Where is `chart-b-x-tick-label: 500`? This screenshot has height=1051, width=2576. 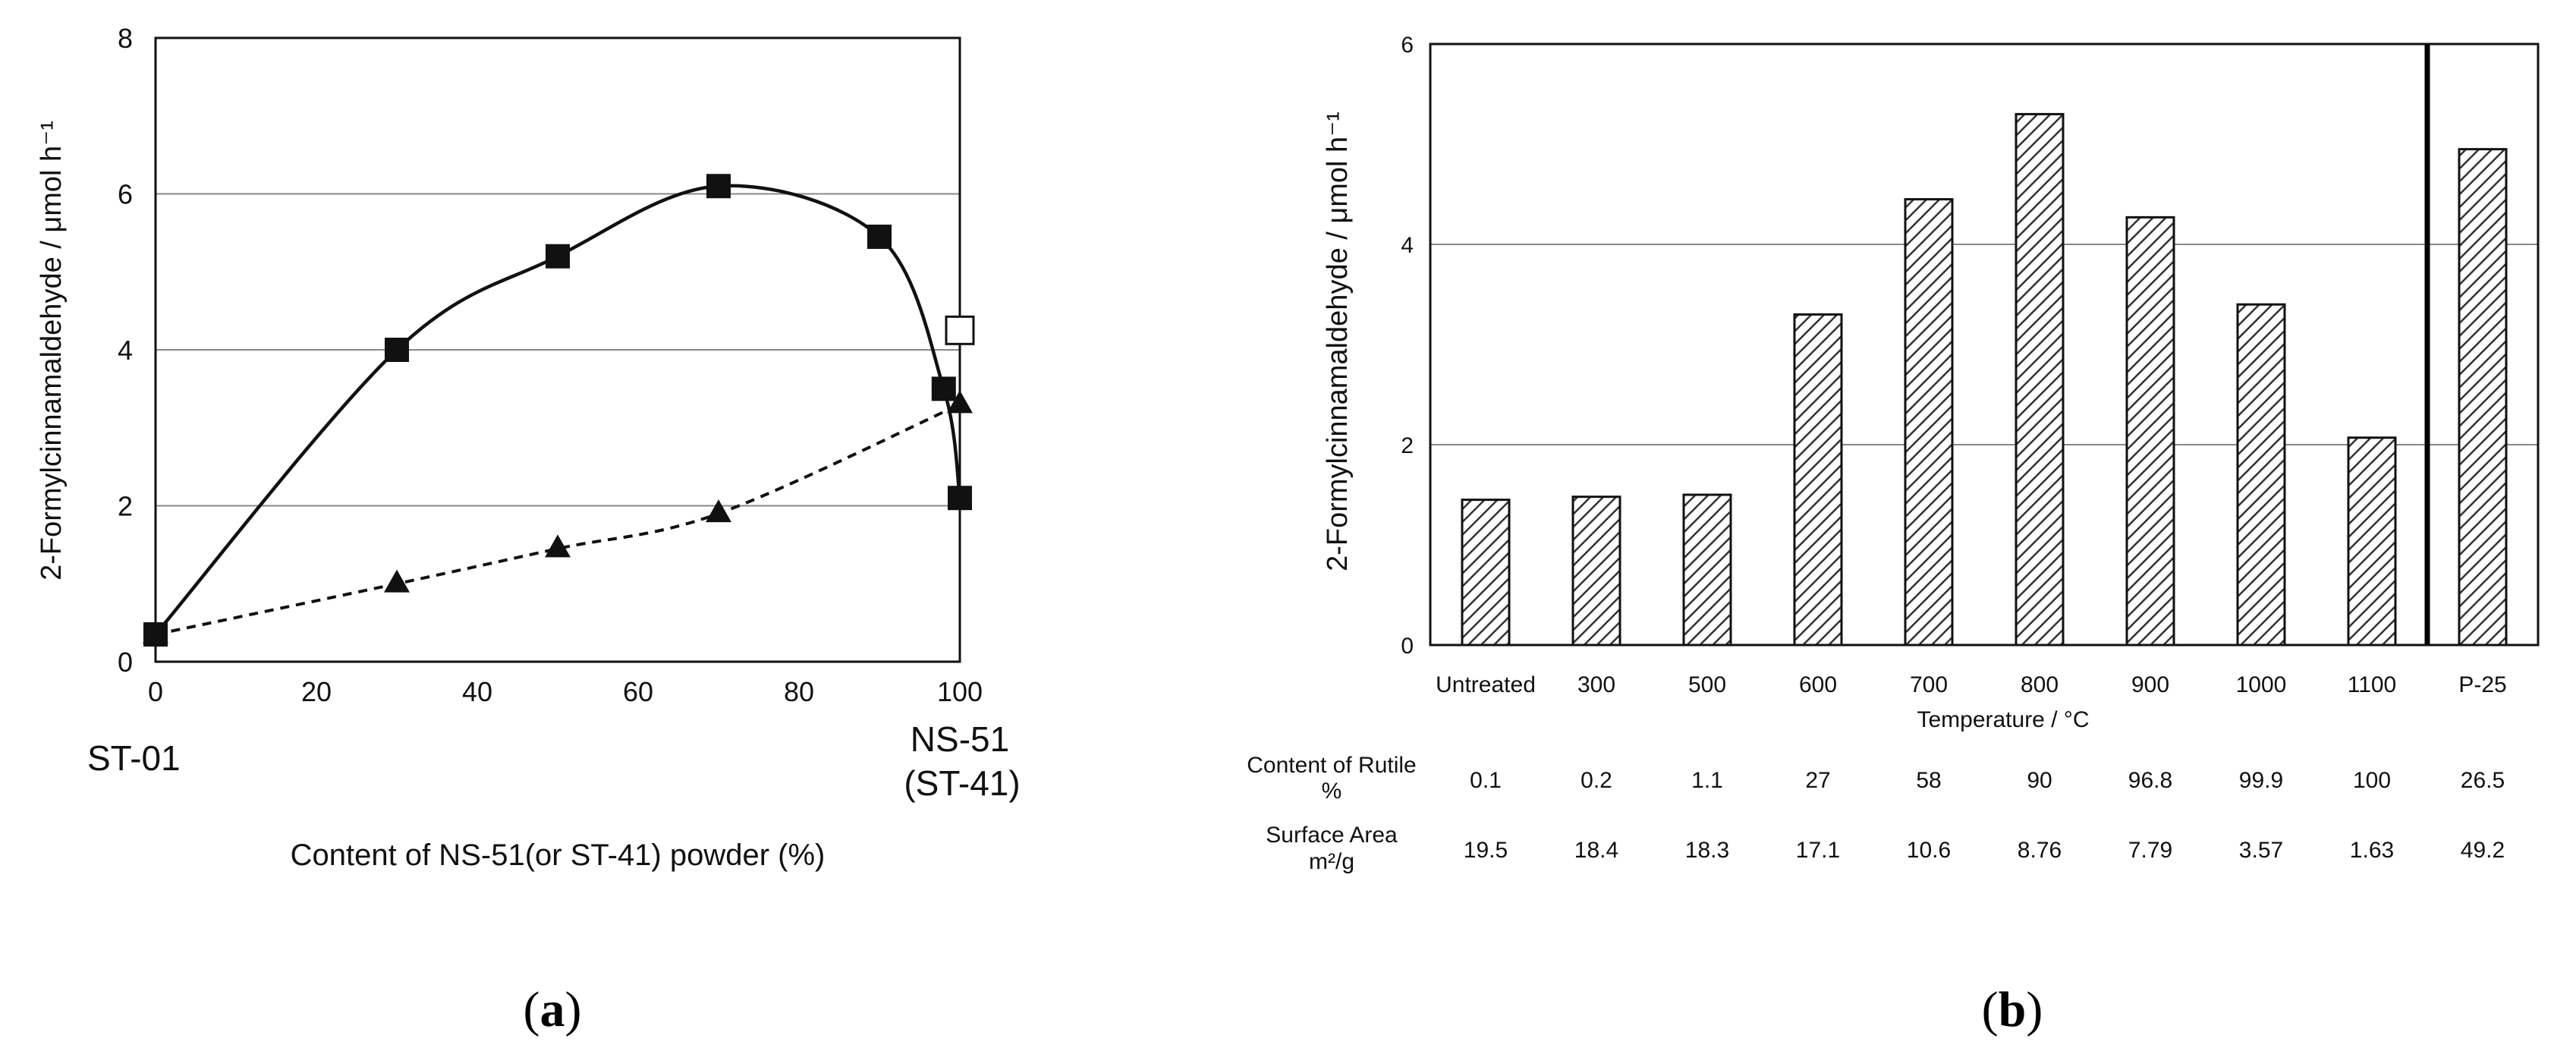 chart-b-x-tick-label: 500 is located at coordinates (1707, 684).